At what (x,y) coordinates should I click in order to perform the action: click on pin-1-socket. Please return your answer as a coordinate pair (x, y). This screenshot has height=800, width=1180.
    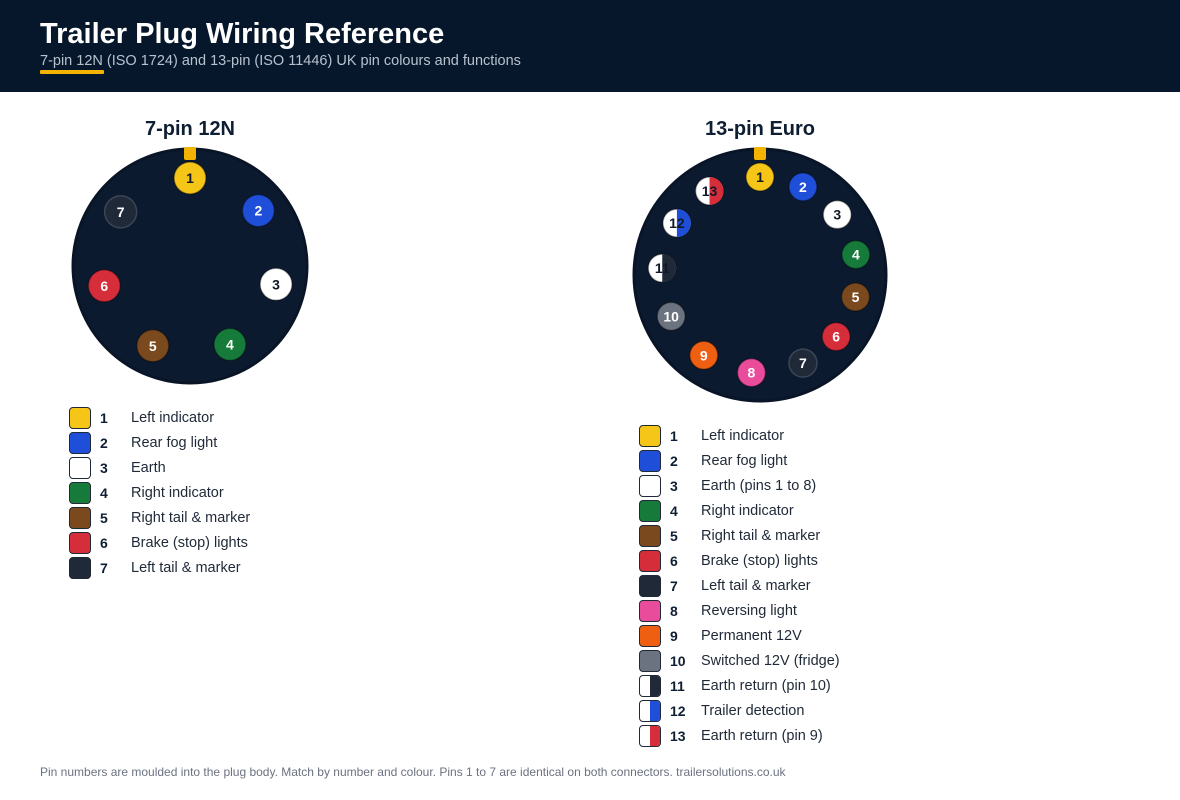
    Looking at the image, I should click on (760, 177).